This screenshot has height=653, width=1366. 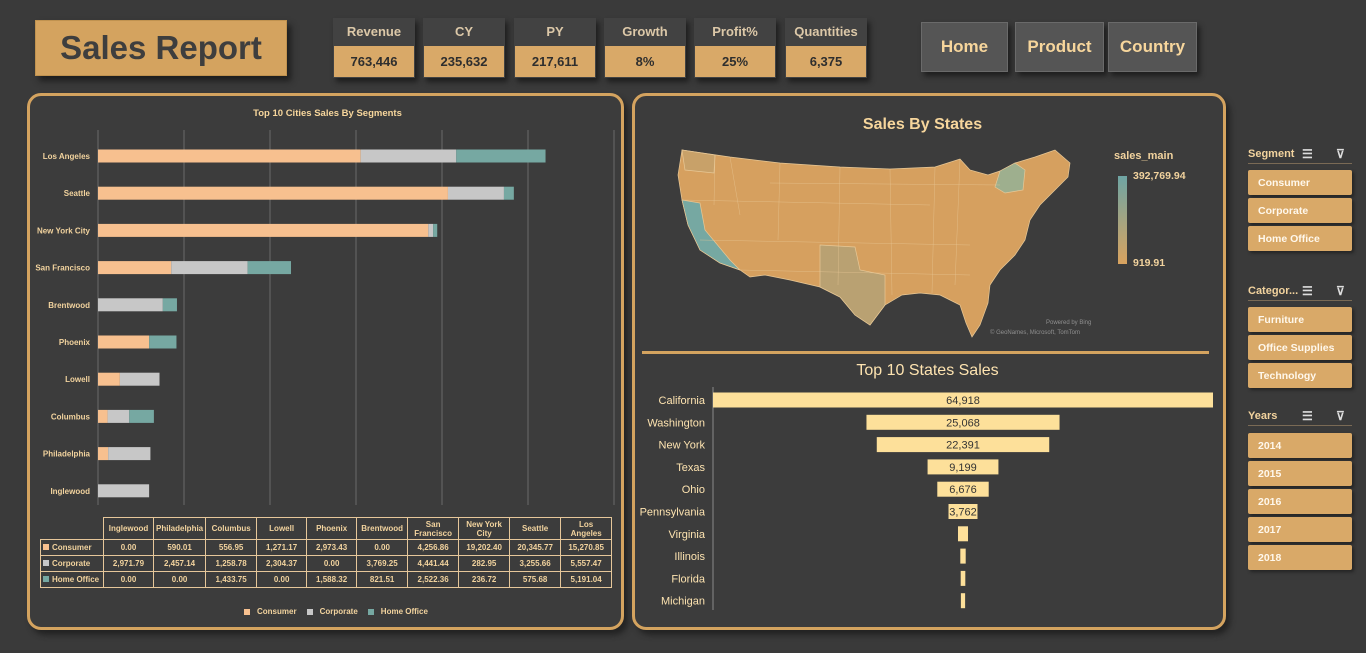 I want to click on table-cell: 556.95, so click(x=231, y=547).